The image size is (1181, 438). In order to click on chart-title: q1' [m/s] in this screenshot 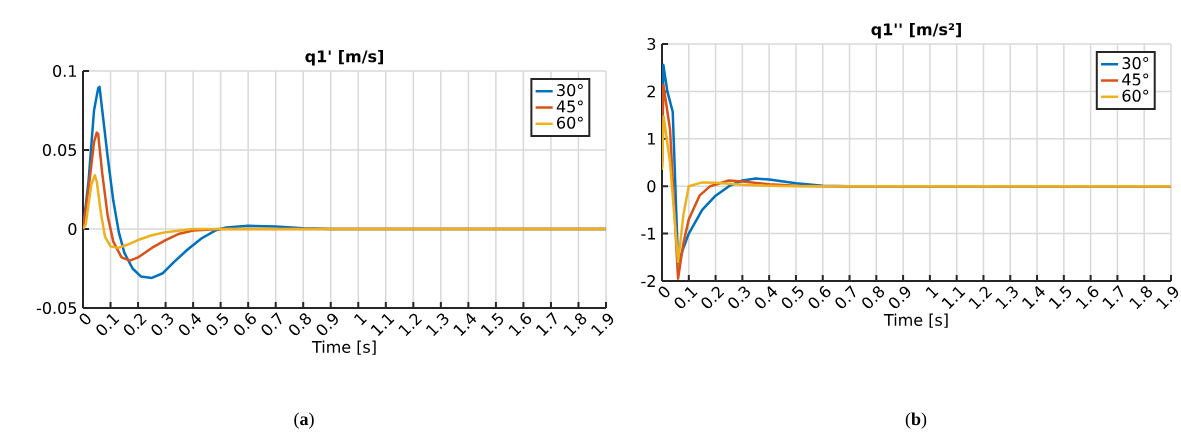, I will do `click(344, 57)`.